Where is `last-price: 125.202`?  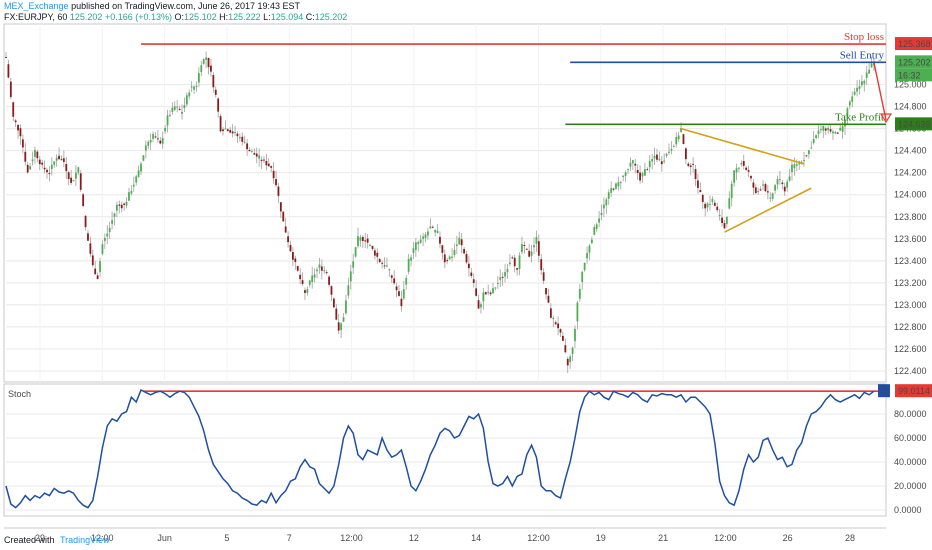
last-price: 125.202 is located at coordinates (86, 17).